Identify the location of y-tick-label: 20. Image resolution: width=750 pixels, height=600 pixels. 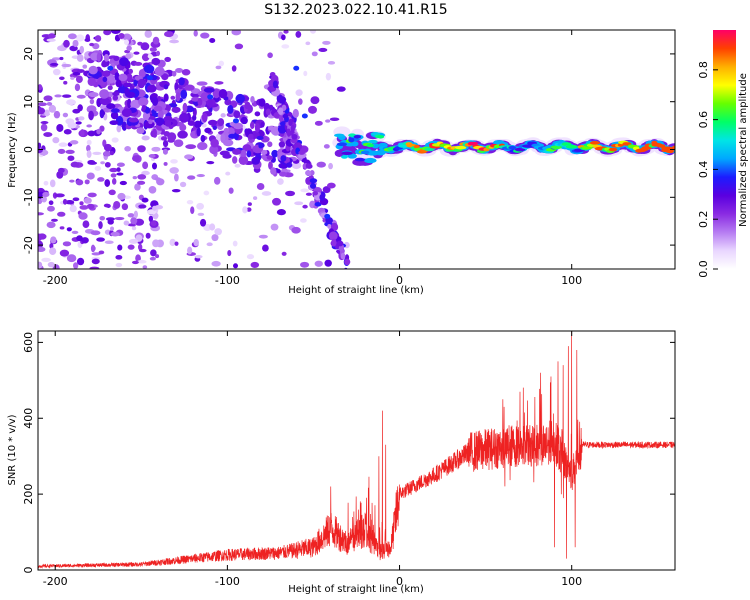
(28, 54).